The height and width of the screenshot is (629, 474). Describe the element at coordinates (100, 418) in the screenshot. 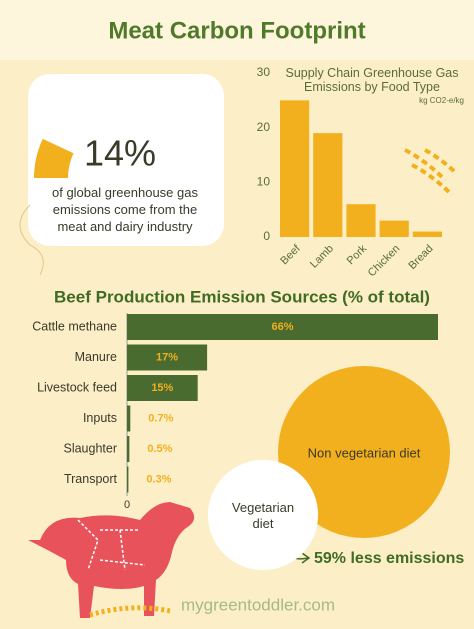

I see `y-tick-label: Inputs` at that location.